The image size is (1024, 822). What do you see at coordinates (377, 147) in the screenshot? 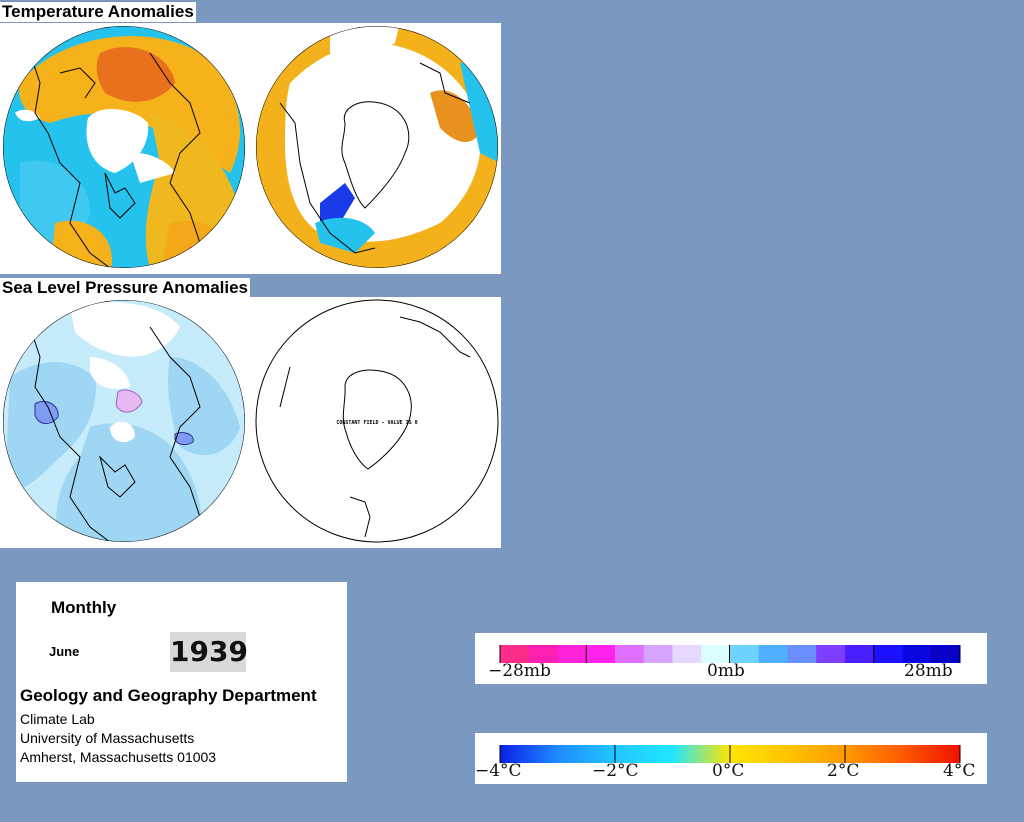
I see `sh-temperature-map` at bounding box center [377, 147].